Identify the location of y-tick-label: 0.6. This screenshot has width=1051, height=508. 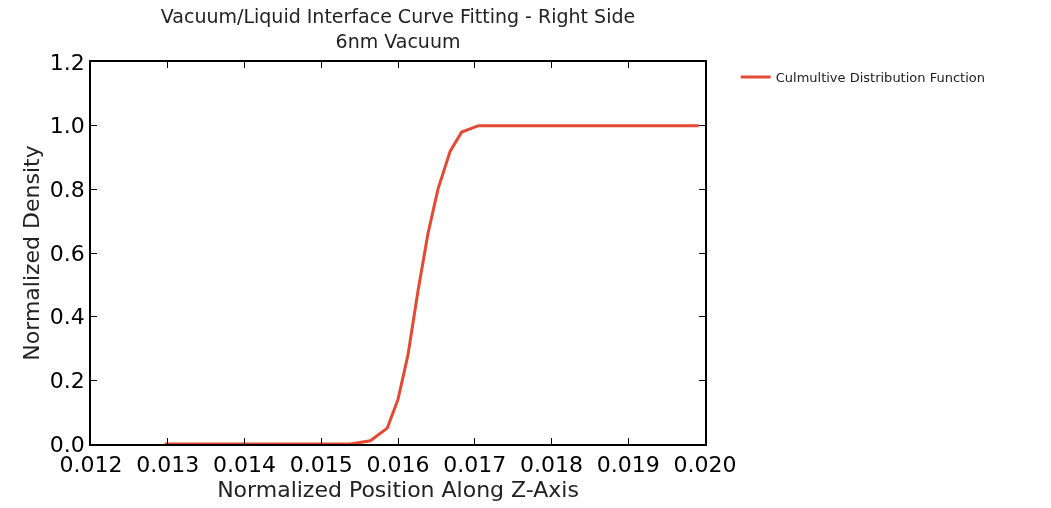
(67, 253).